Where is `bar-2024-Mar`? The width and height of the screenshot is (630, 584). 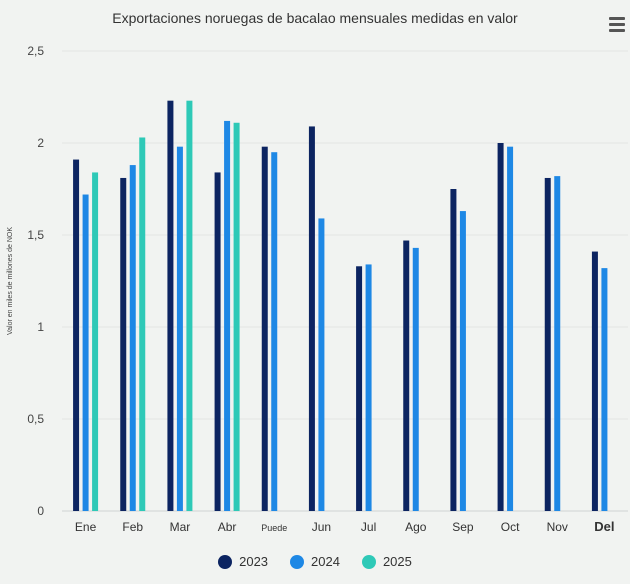 bar-2024-Mar is located at coordinates (179, 328).